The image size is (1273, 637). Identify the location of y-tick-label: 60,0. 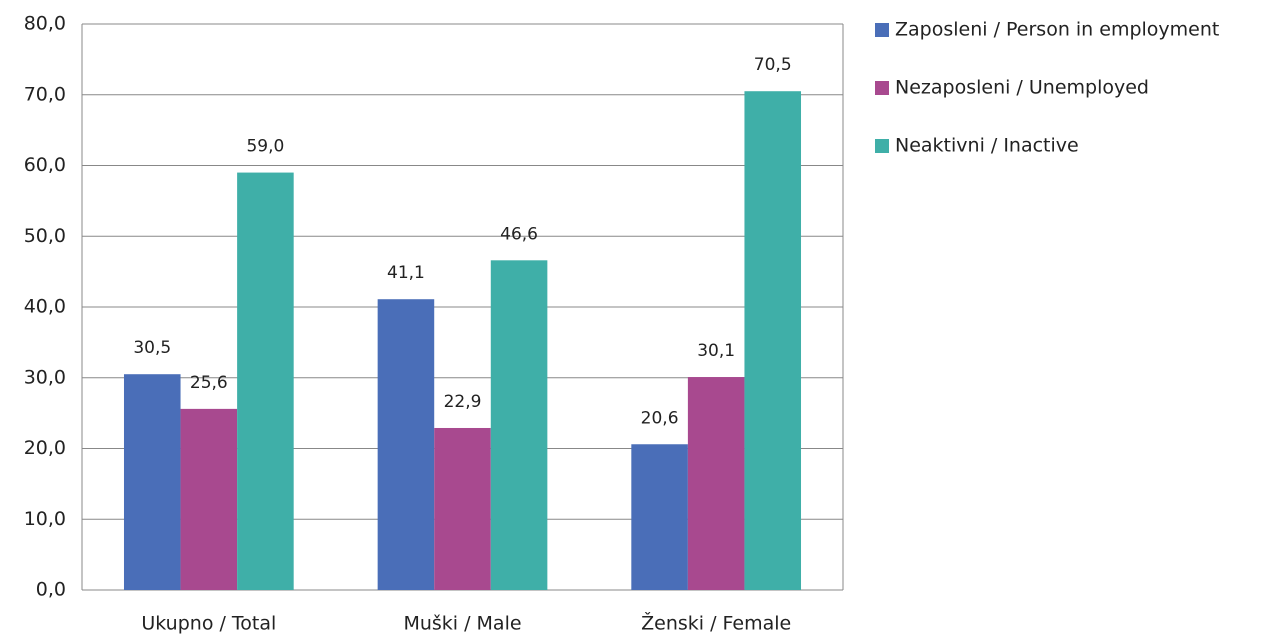
(45, 165).